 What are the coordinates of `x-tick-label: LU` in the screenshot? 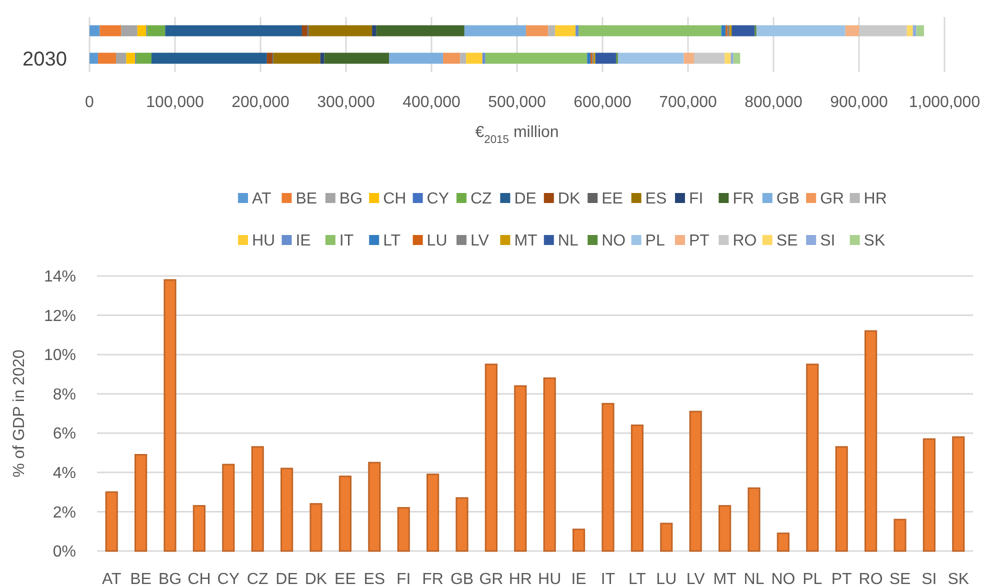 It's located at (666, 579).